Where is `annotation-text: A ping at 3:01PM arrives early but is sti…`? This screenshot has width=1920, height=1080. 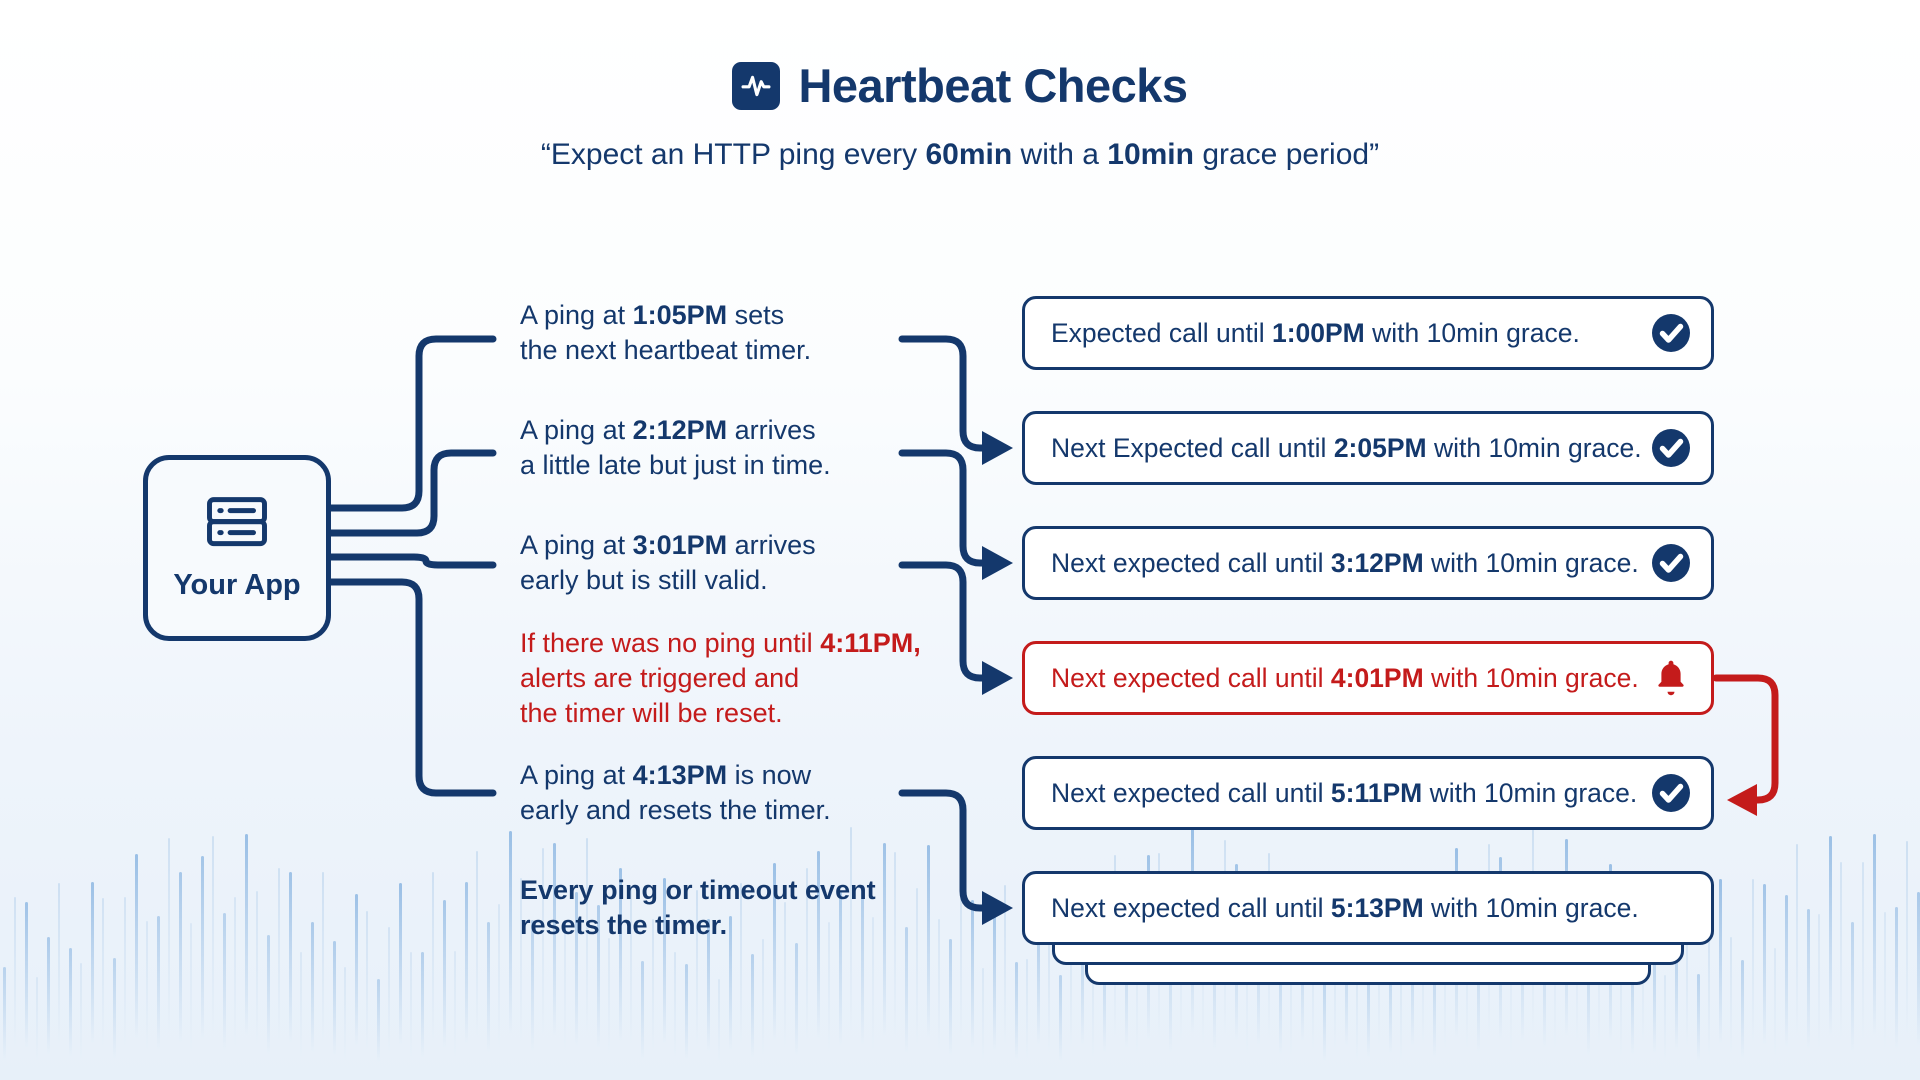 annotation-text: A ping at 3:01PM arrives early but is sti… is located at coordinates (668, 562).